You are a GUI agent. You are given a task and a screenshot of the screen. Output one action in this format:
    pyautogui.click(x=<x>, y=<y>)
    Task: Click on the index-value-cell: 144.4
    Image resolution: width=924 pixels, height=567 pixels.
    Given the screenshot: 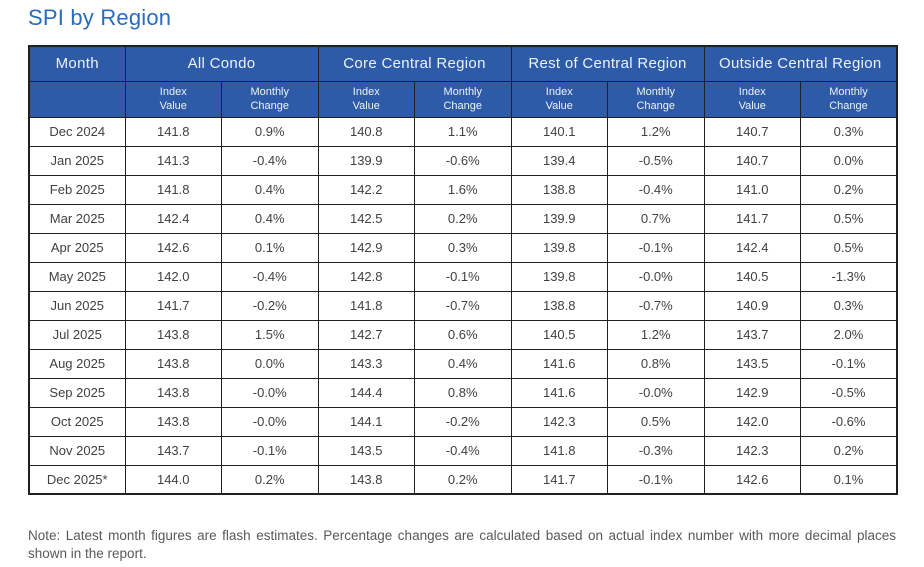 What is the action you would take?
    pyautogui.click(x=366, y=392)
    